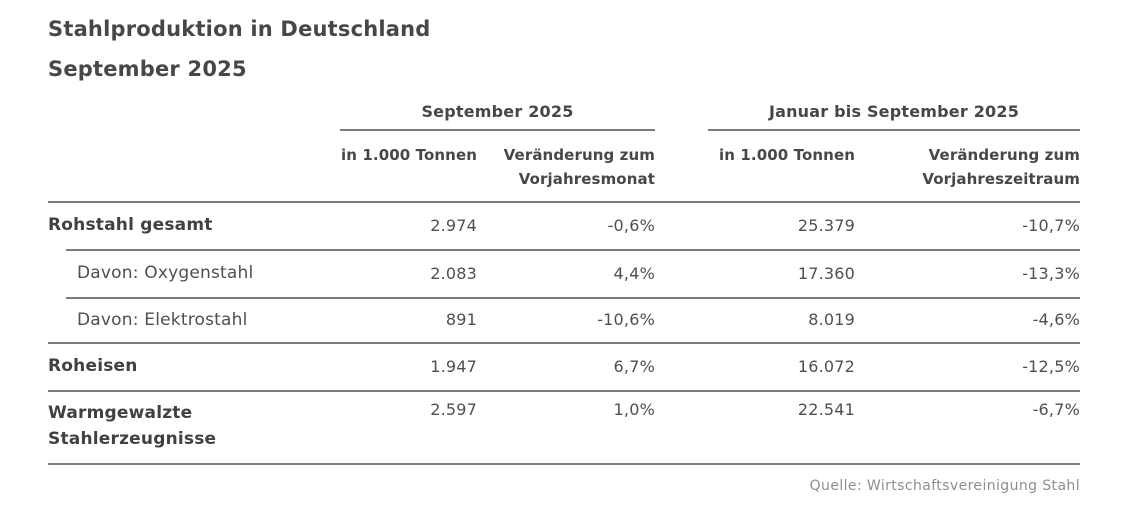 This screenshot has height=525, width=1126. Describe the element at coordinates (93, 366) in the screenshot. I see `row-label: Roheisen` at that location.